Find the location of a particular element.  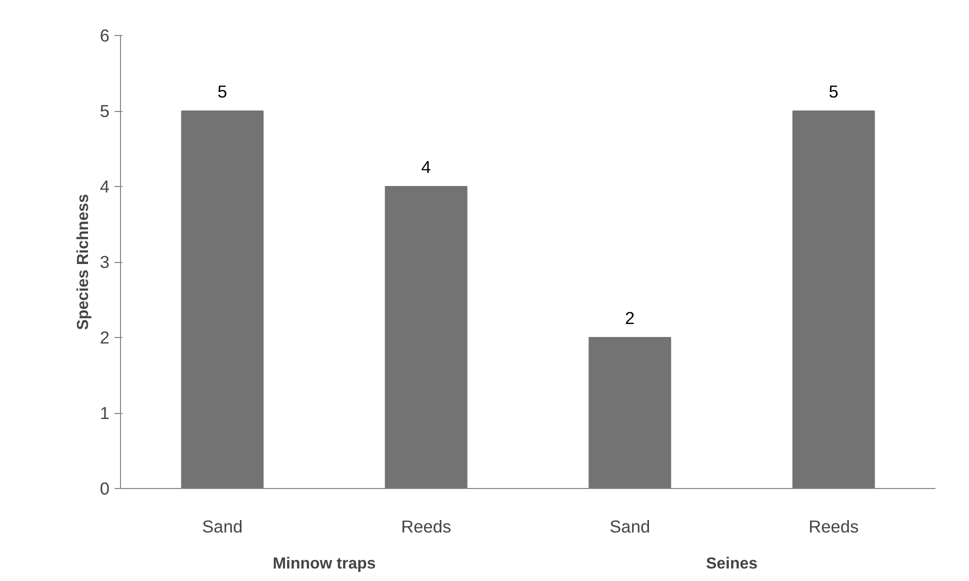

text: Minnow traps is located at coordinates (324, 564).